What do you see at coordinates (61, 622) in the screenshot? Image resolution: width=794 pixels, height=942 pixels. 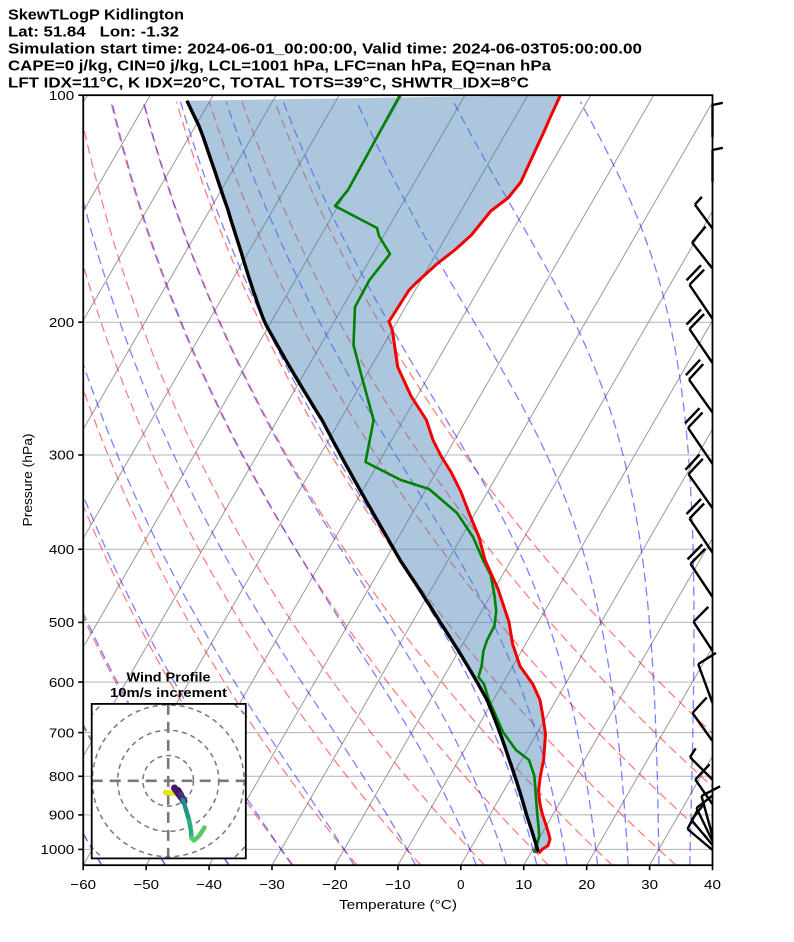 I see `svg-text: 500` at bounding box center [61, 622].